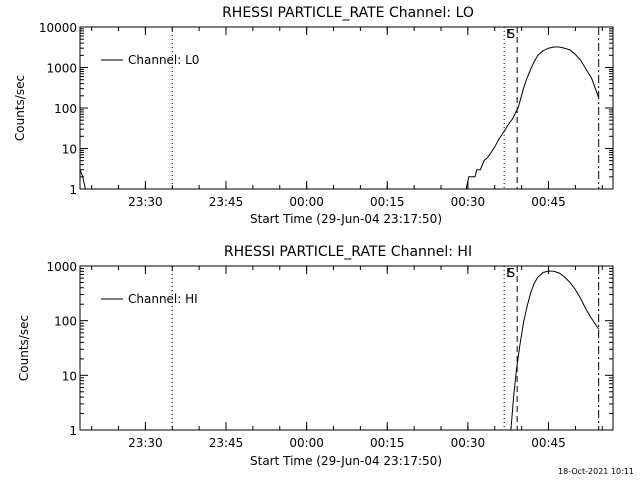 The height and width of the screenshot is (480, 640). I want to click on panel-hi-title: RHESSI PARTICLE_RATE Channel: HI, so click(348, 252).